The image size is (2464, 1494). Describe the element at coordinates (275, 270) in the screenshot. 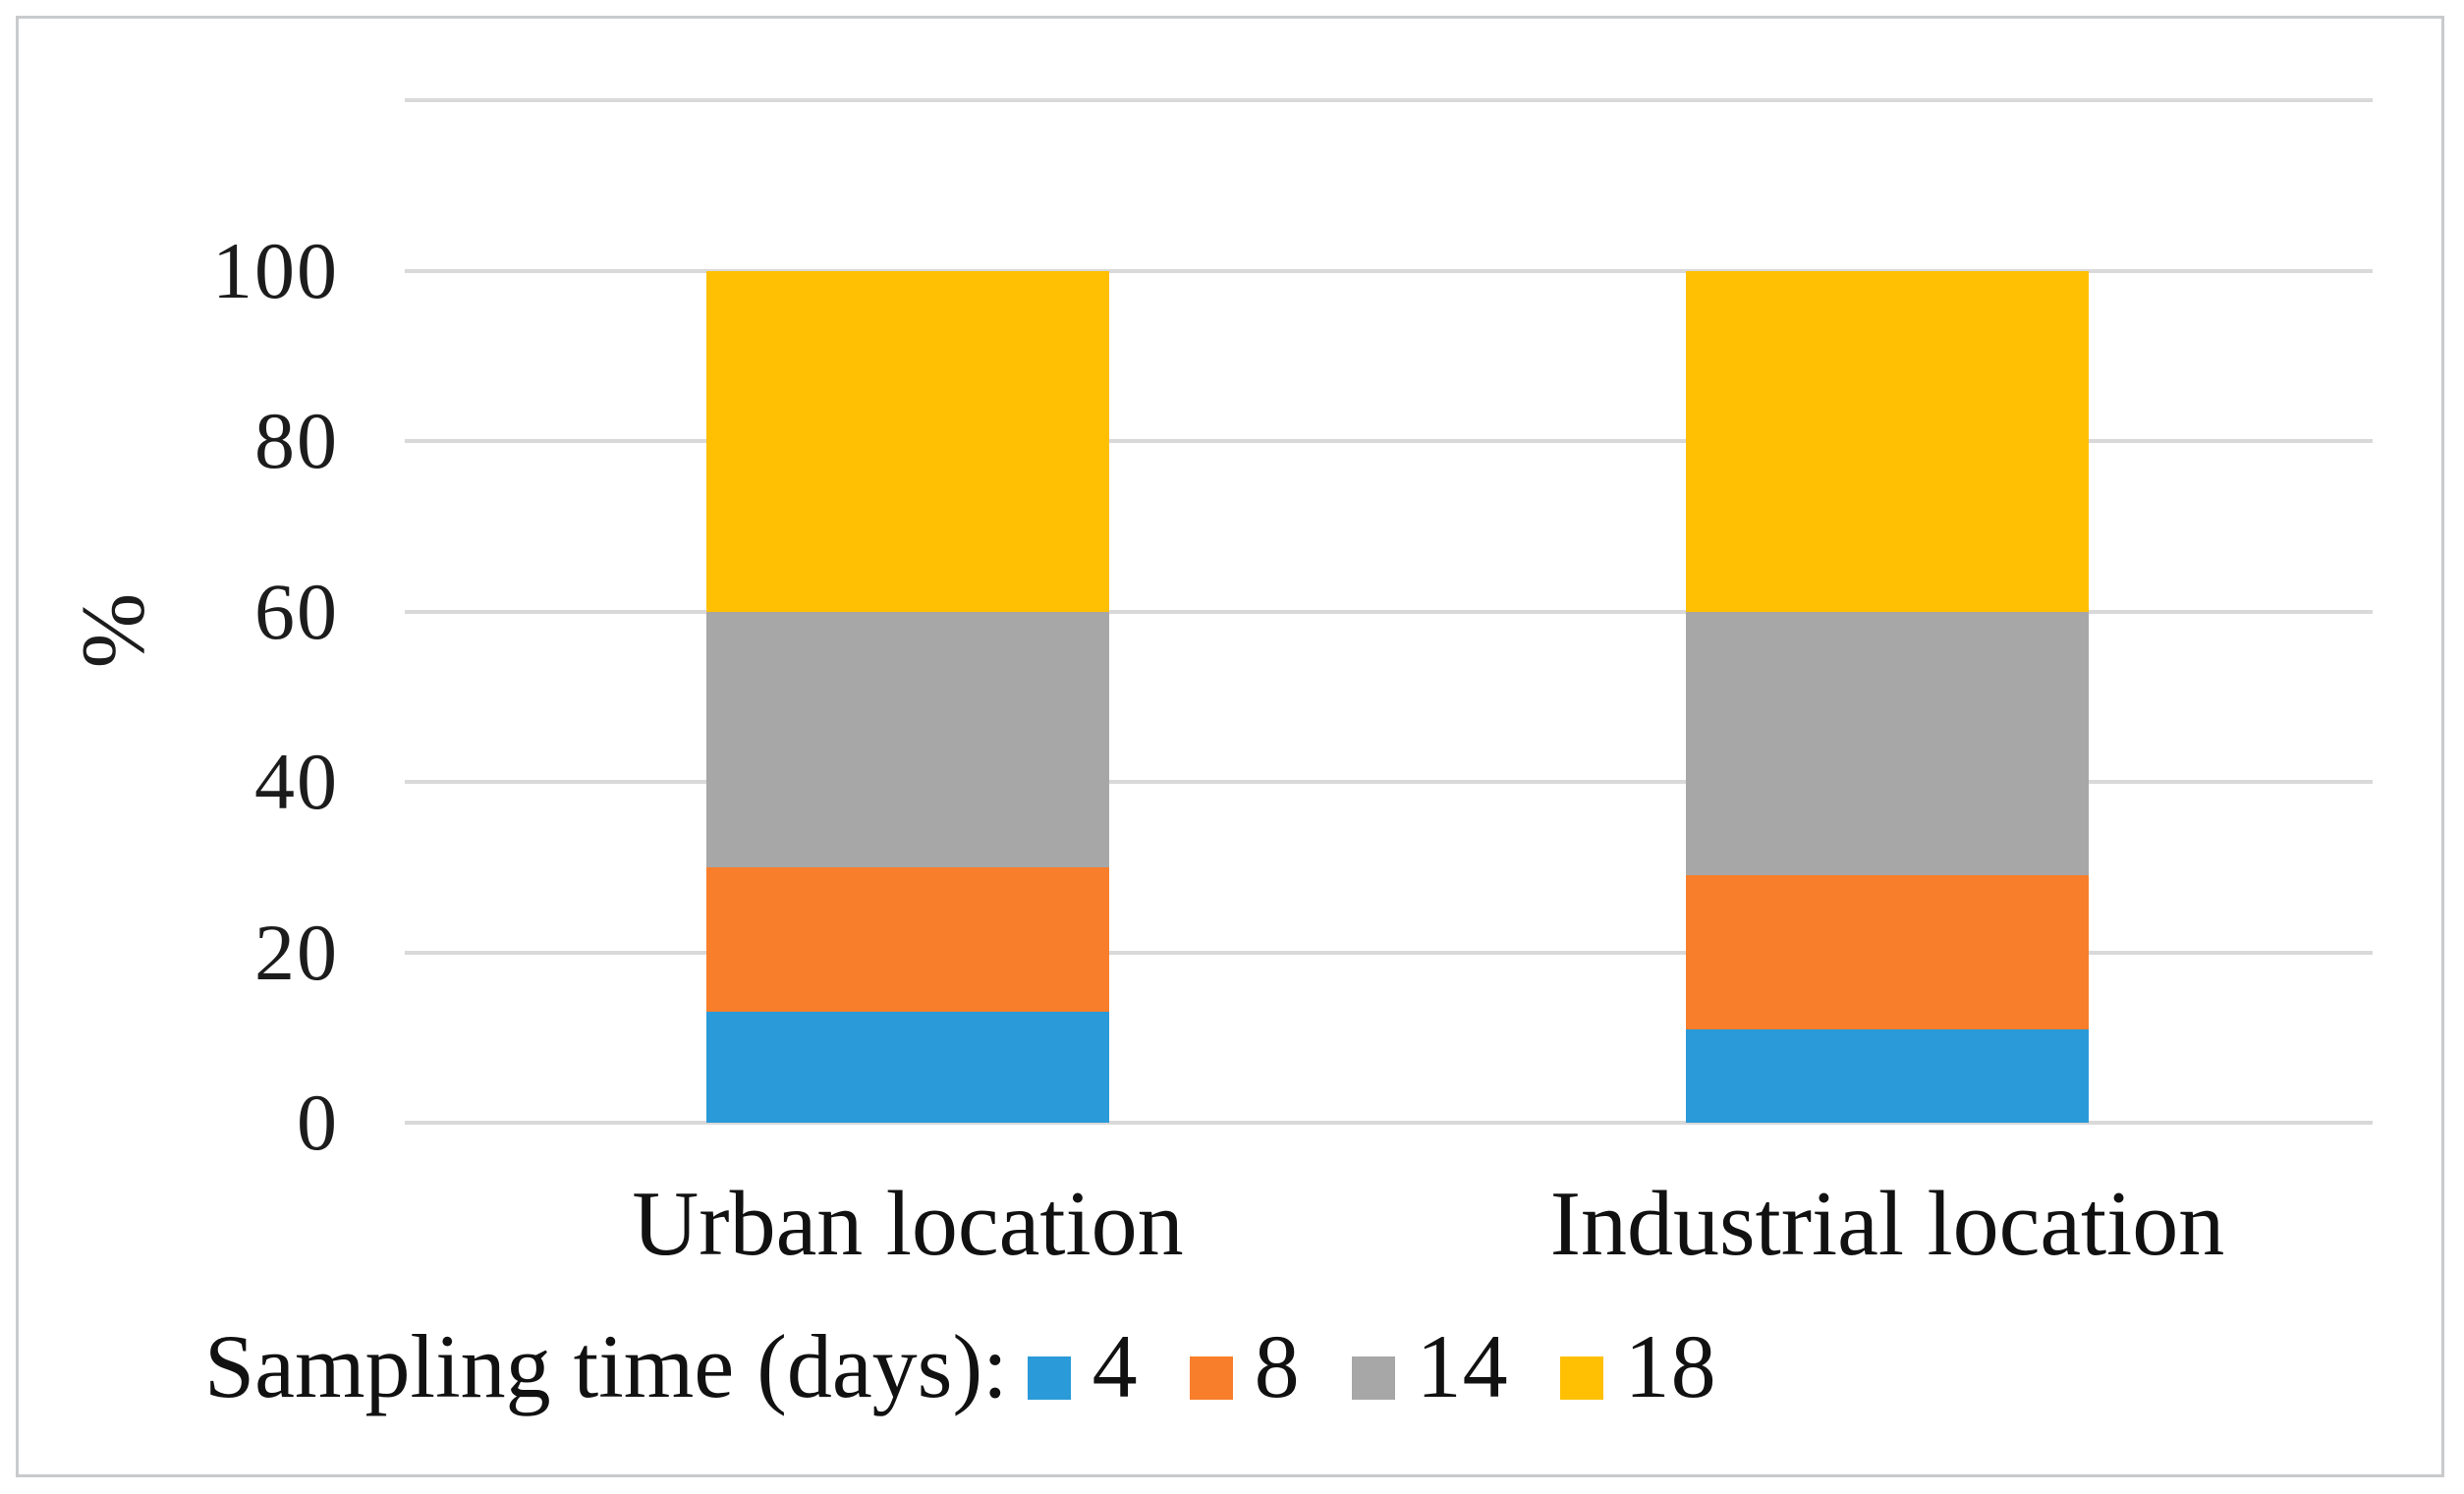

I see `y-tick-label-100: 100` at that location.